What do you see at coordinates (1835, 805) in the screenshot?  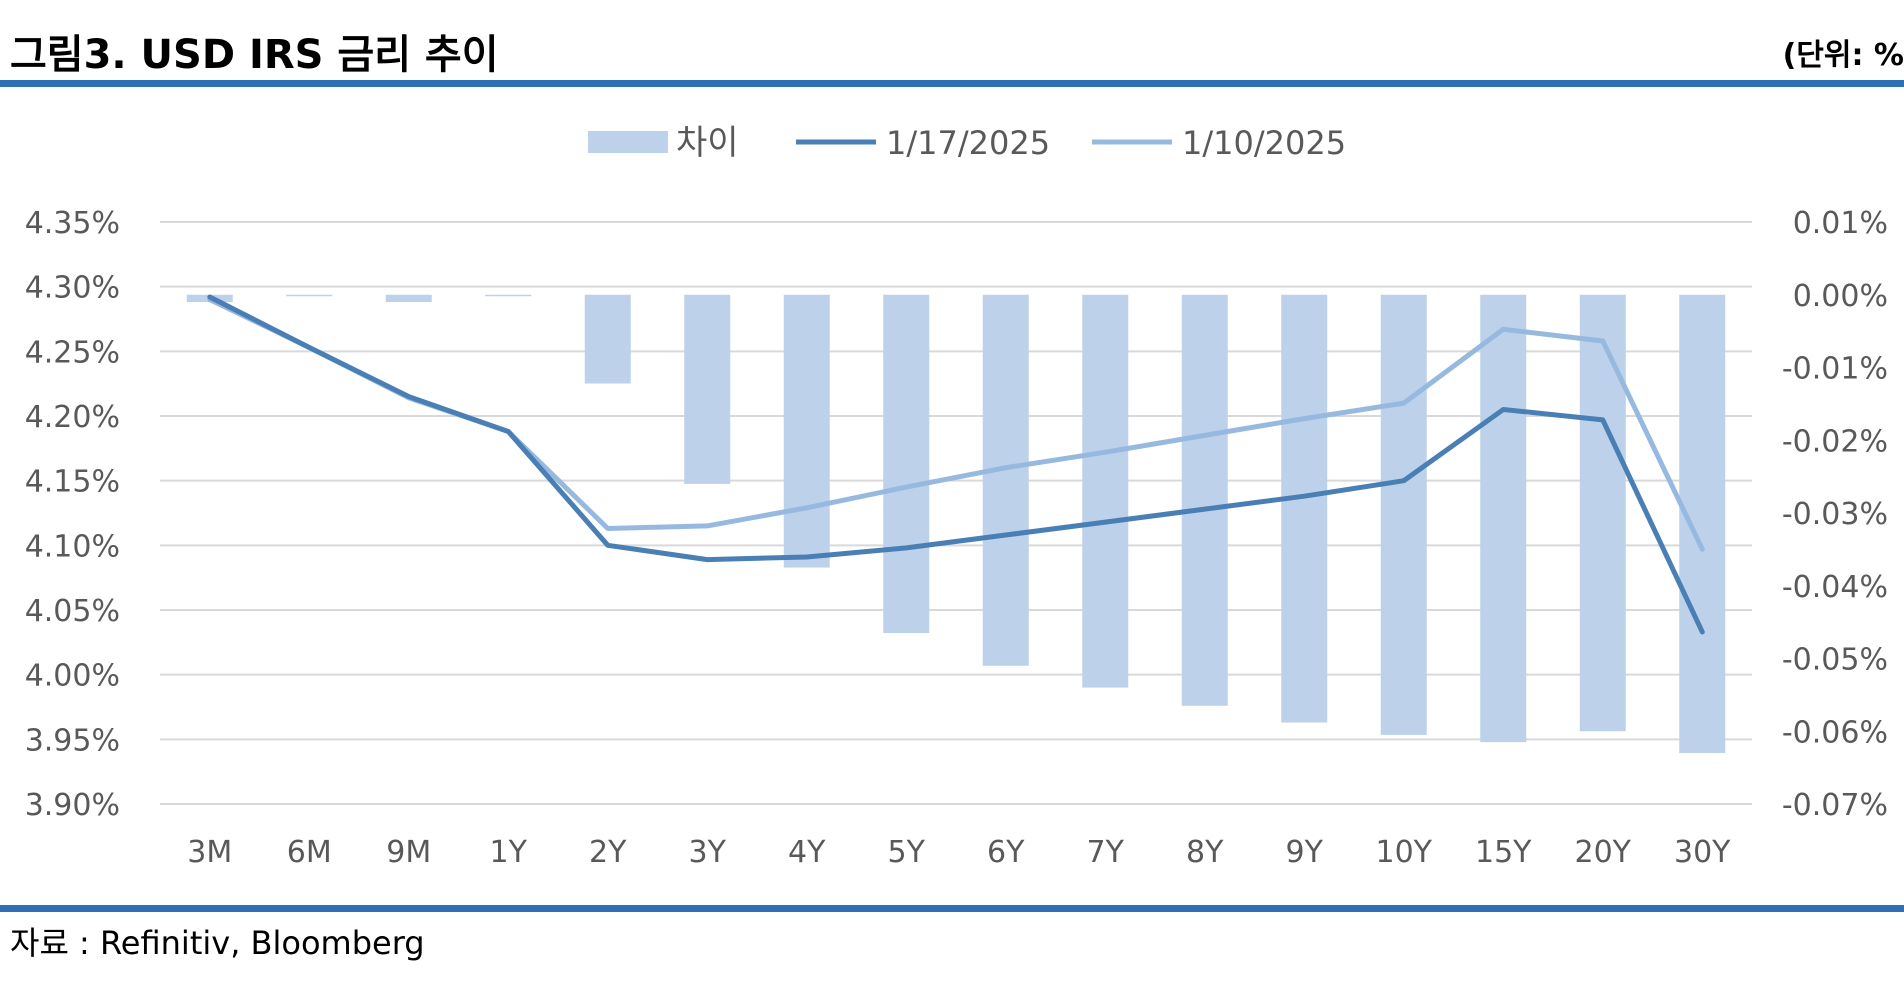 I see `y-right-tick-label: -0.07%` at bounding box center [1835, 805].